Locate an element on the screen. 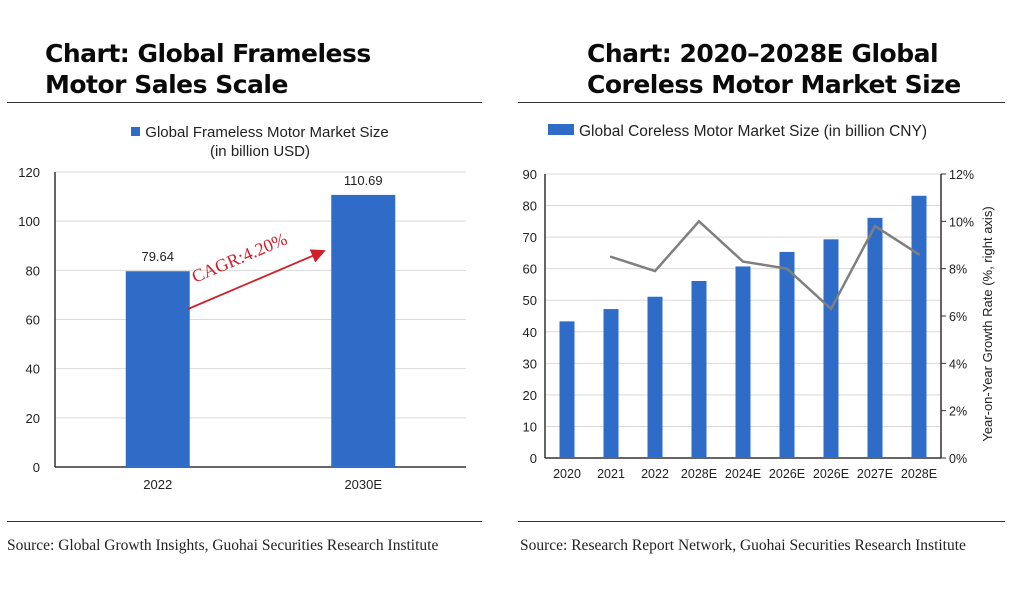 The width and height of the screenshot is (1024, 599). y2-tick-label: 8% is located at coordinates (958, 270).